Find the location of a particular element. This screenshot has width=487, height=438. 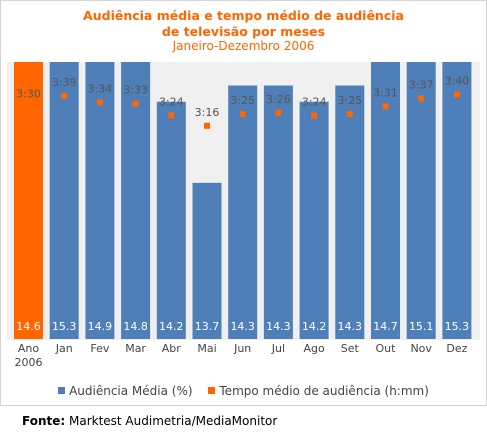

legend-swatch-audiencia is located at coordinates (62, 390).